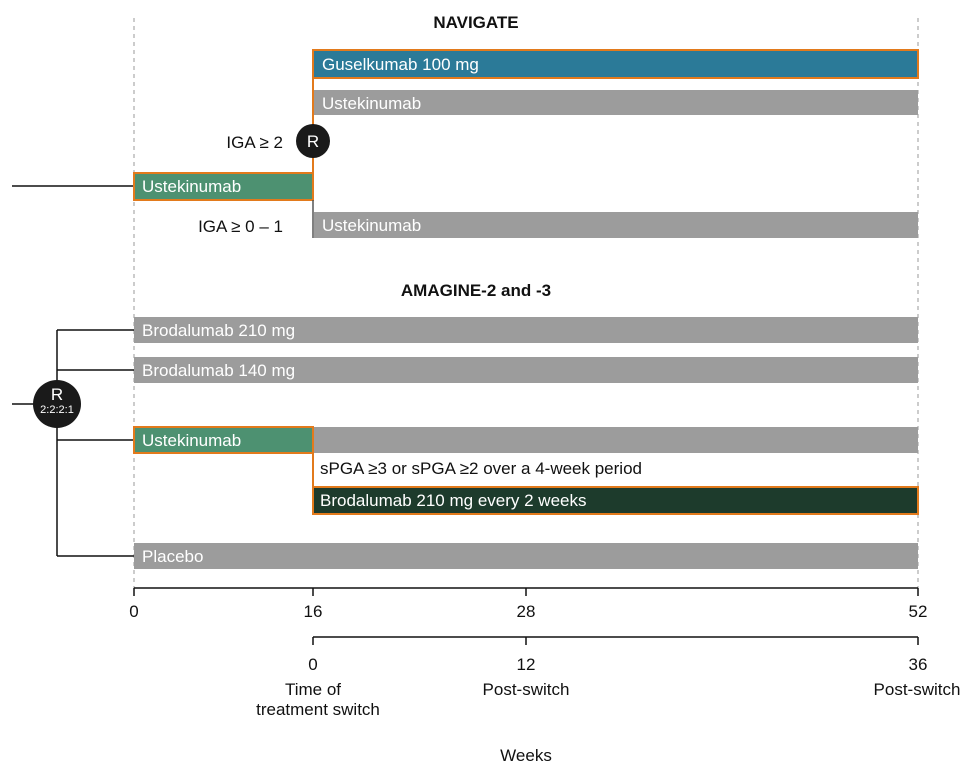 The height and width of the screenshot is (766, 972). I want to click on amagine-ratio-label: 2:2:2:1, so click(57, 410).